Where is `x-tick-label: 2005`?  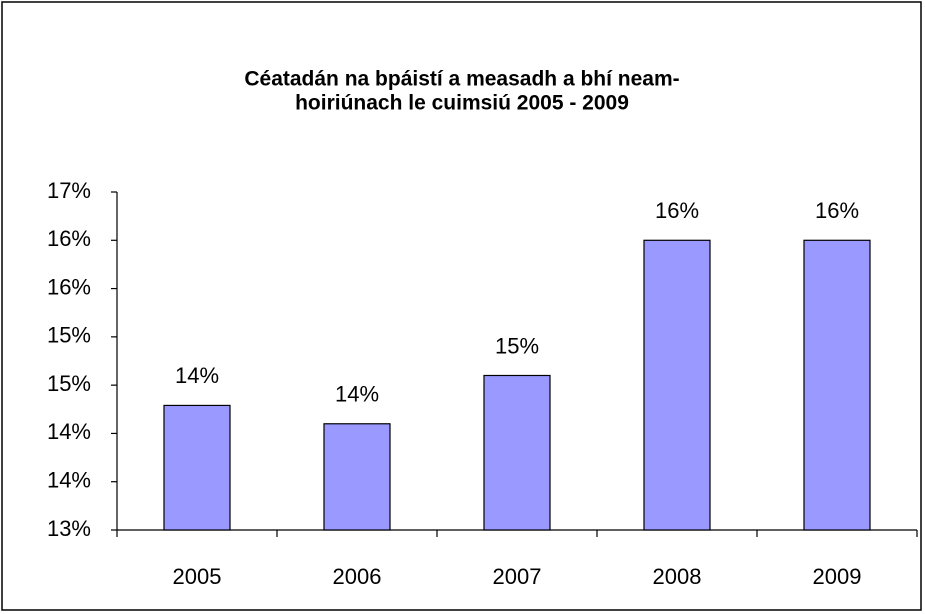
x-tick-label: 2005 is located at coordinates (197, 576).